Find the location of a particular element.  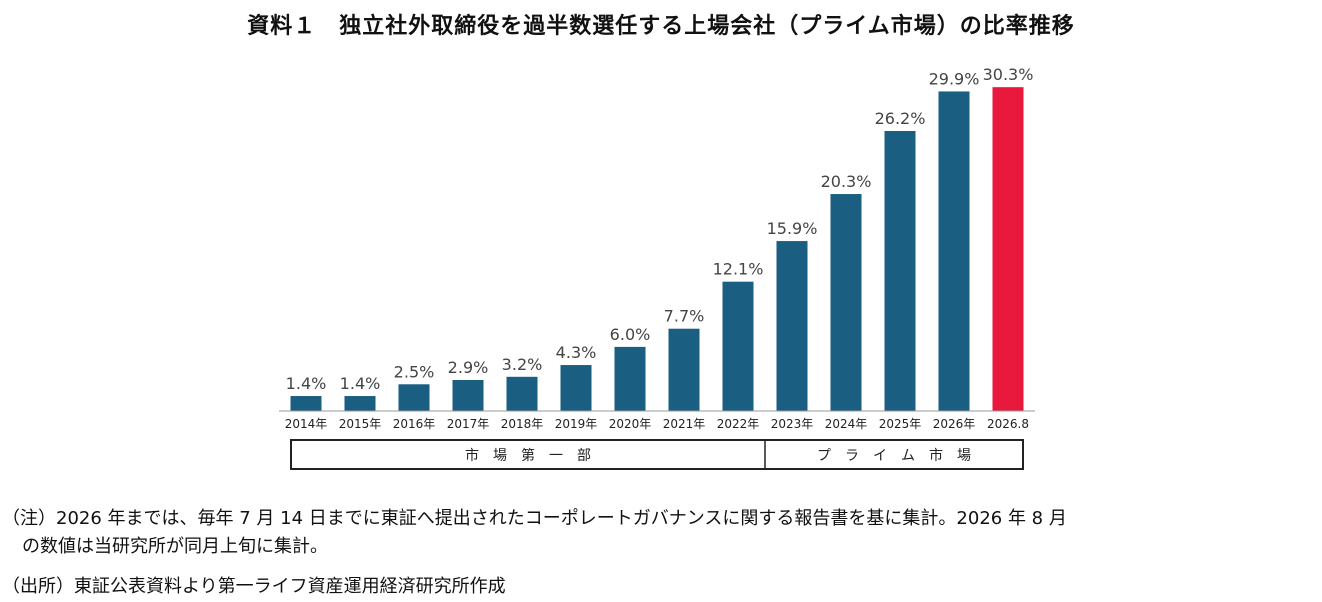

segment-box is located at coordinates (657, 454).